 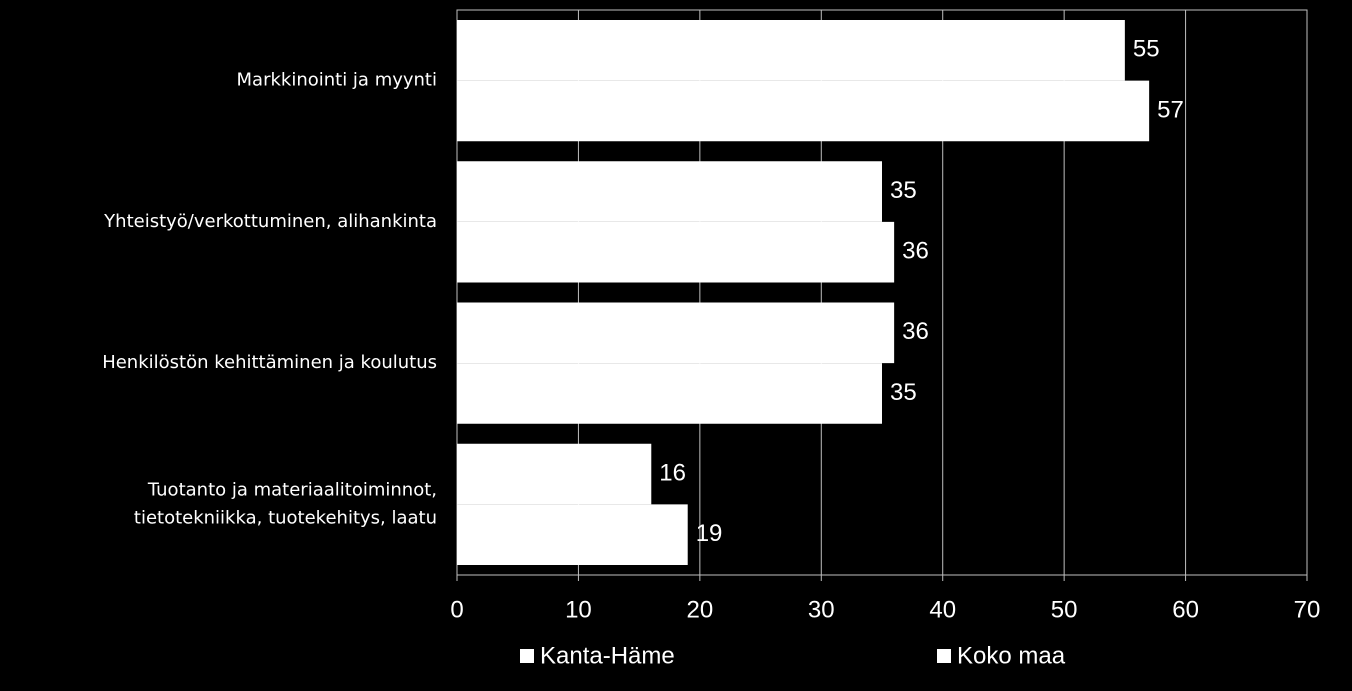 I want to click on value-label: 57, so click(x=1170, y=109).